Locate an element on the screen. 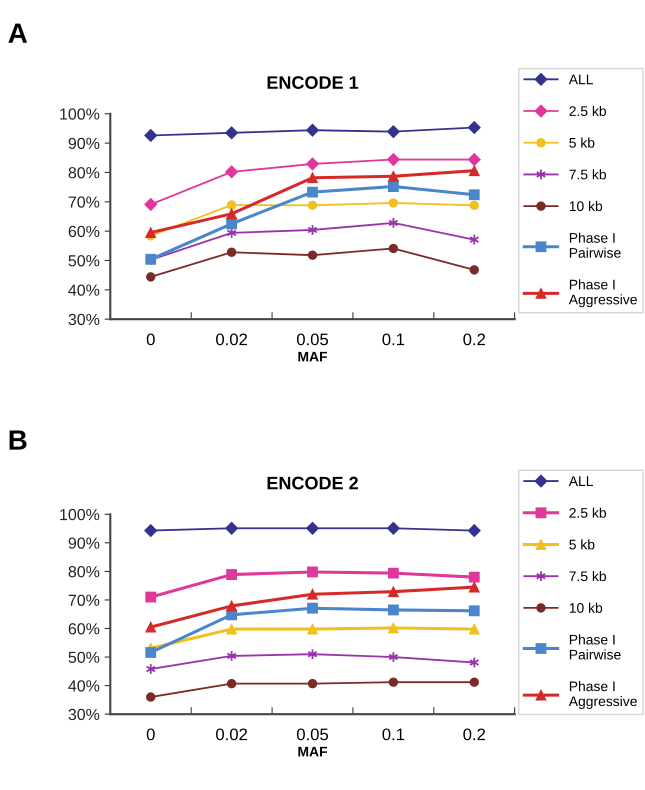  chart-title: ENCODE 2 is located at coordinates (313, 483).